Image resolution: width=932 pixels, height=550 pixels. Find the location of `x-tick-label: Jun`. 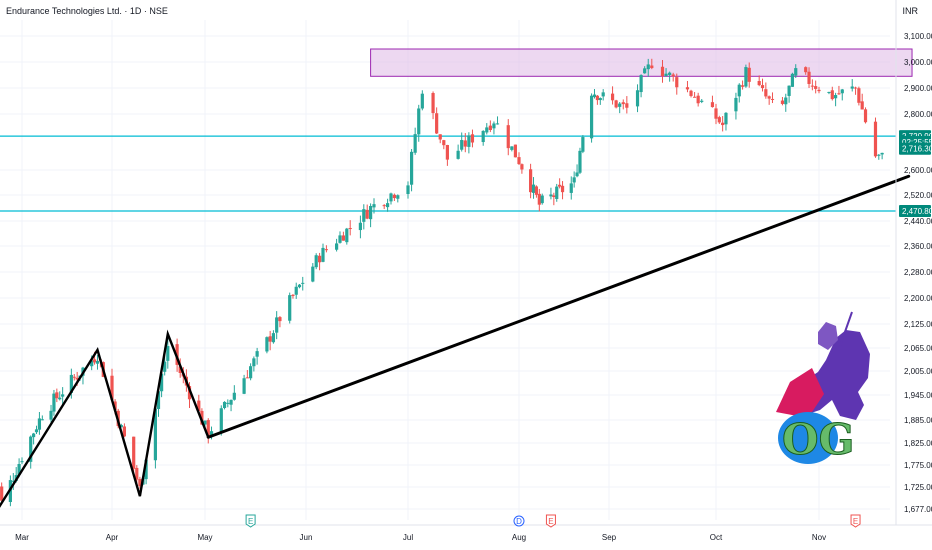

x-tick-label: Jun is located at coordinates (306, 537).